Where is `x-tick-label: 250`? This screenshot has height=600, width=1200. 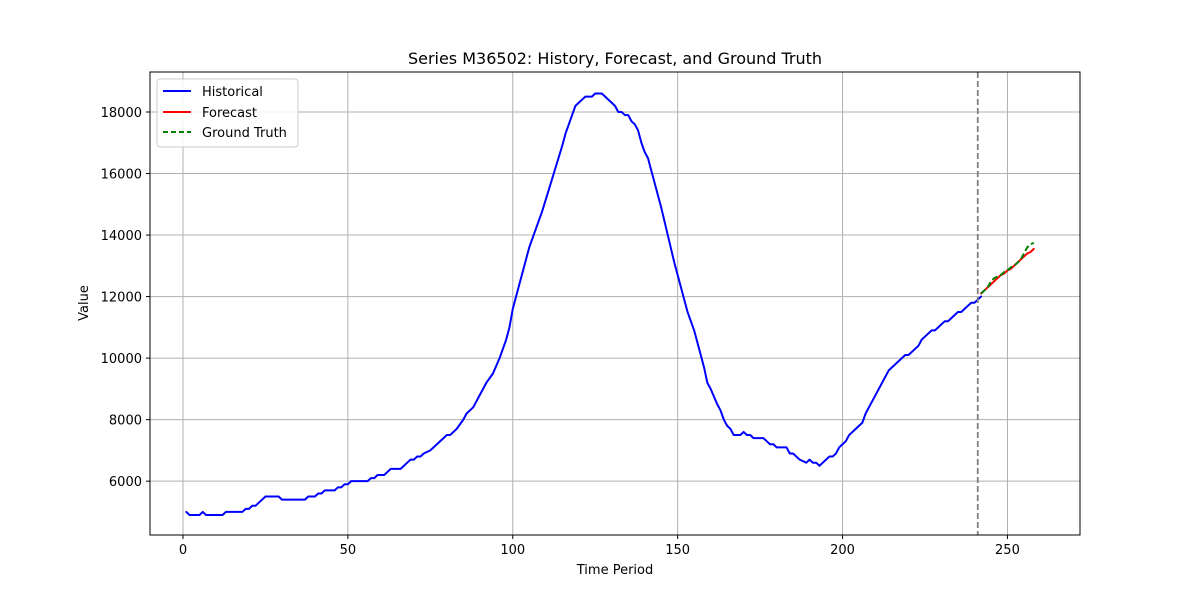
x-tick-label: 250 is located at coordinates (1007, 550).